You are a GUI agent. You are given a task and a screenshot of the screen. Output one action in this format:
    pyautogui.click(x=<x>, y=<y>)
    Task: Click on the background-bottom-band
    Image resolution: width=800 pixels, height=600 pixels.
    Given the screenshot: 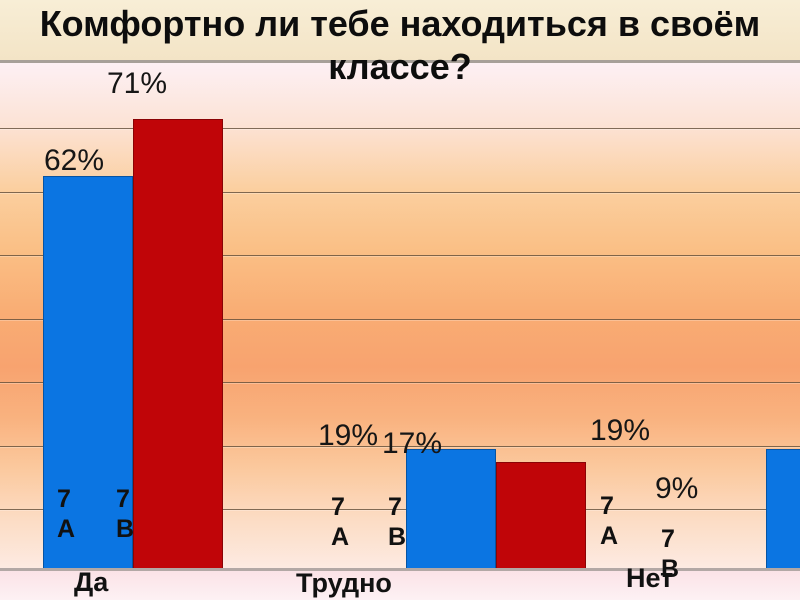 What is the action you would take?
    pyautogui.click(x=400, y=585)
    